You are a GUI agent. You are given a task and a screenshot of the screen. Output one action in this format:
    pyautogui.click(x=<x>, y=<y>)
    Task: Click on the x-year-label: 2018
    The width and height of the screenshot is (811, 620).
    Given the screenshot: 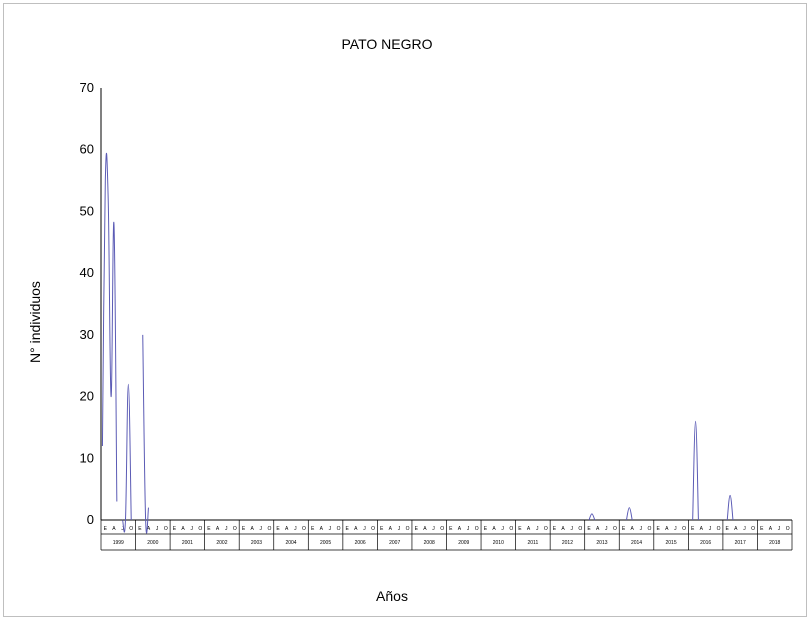 What is the action you would take?
    pyautogui.click(x=774, y=543)
    